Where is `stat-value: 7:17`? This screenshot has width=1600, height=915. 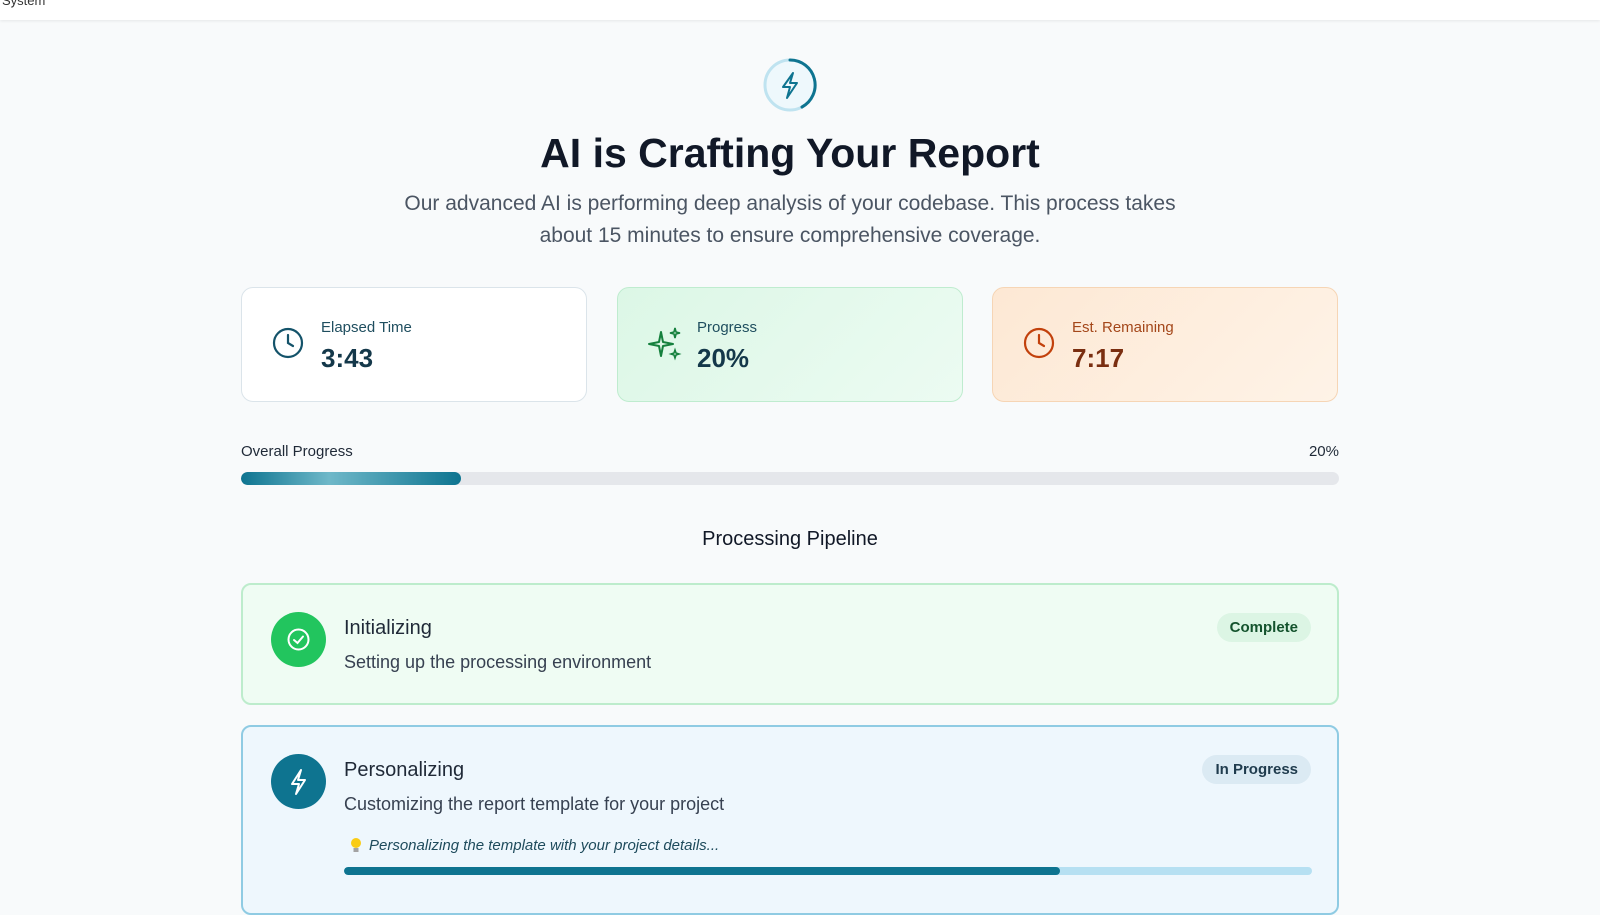
stat-value: 7:17 is located at coordinates (1098, 358).